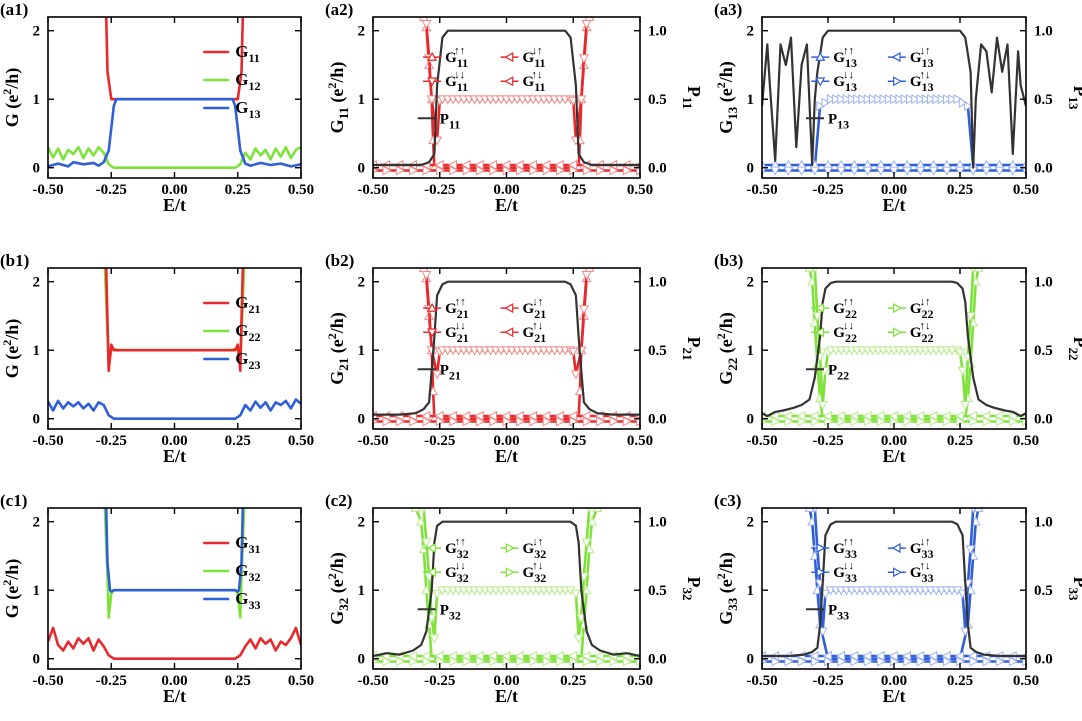 The width and height of the screenshot is (1082, 721). What do you see at coordinates (231, 332) in the screenshot?
I see `legend-entry: G22` at bounding box center [231, 332].